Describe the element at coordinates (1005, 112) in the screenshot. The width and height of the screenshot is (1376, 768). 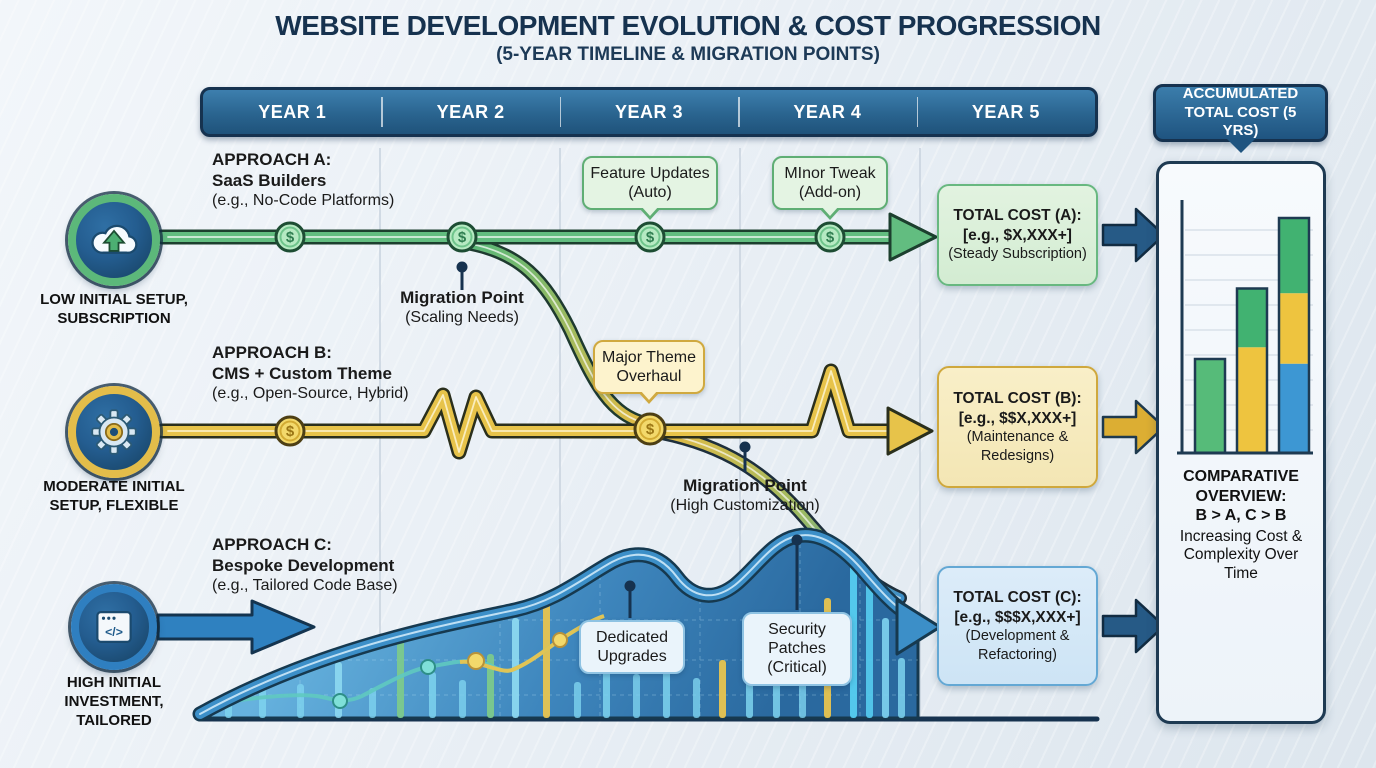
I see `timeline-year-5: YEAR 5` at that location.